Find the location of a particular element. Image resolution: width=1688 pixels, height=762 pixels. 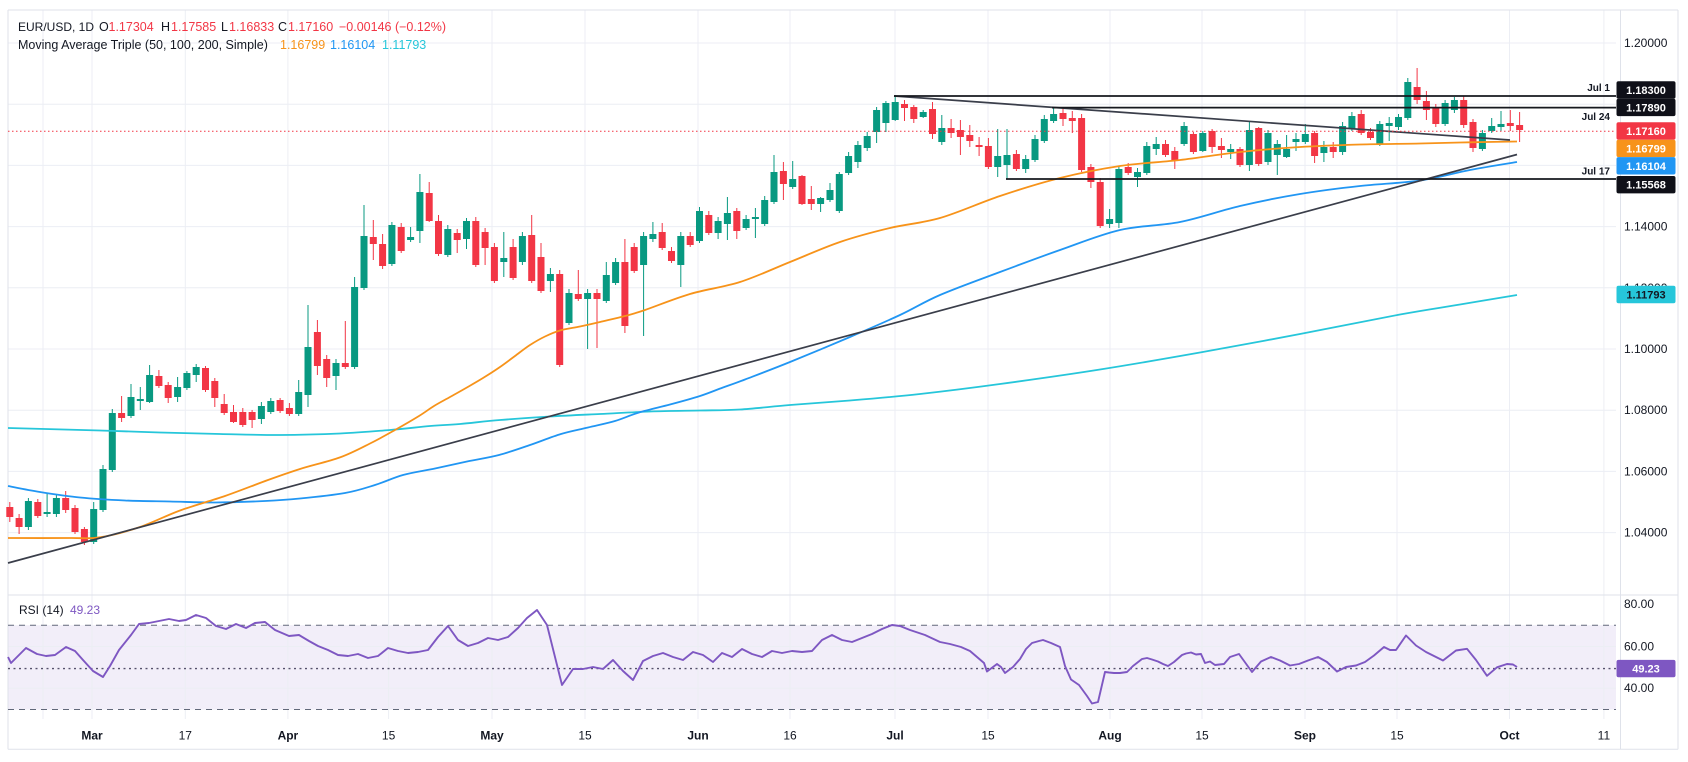

svg-text: 1.10000 is located at coordinates (1646, 349).